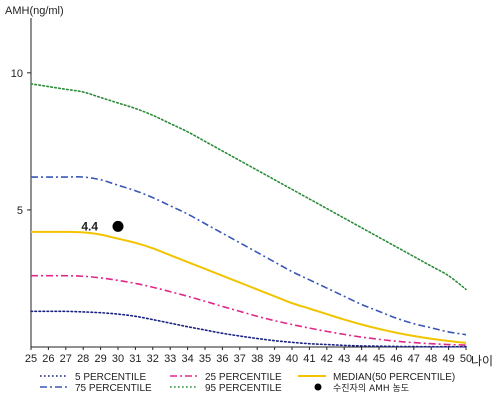 The image size is (500, 400). What do you see at coordinates (379, 359) in the screenshot?
I see `x-tick-label: 45` at bounding box center [379, 359].